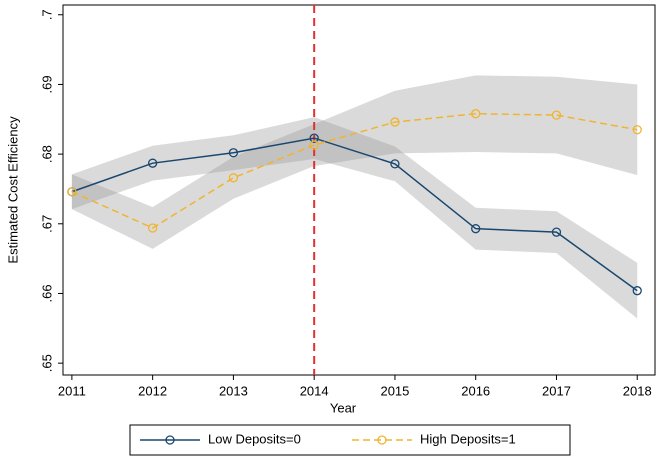  I want to click on y-tick-label: .66, so click(46, 293).